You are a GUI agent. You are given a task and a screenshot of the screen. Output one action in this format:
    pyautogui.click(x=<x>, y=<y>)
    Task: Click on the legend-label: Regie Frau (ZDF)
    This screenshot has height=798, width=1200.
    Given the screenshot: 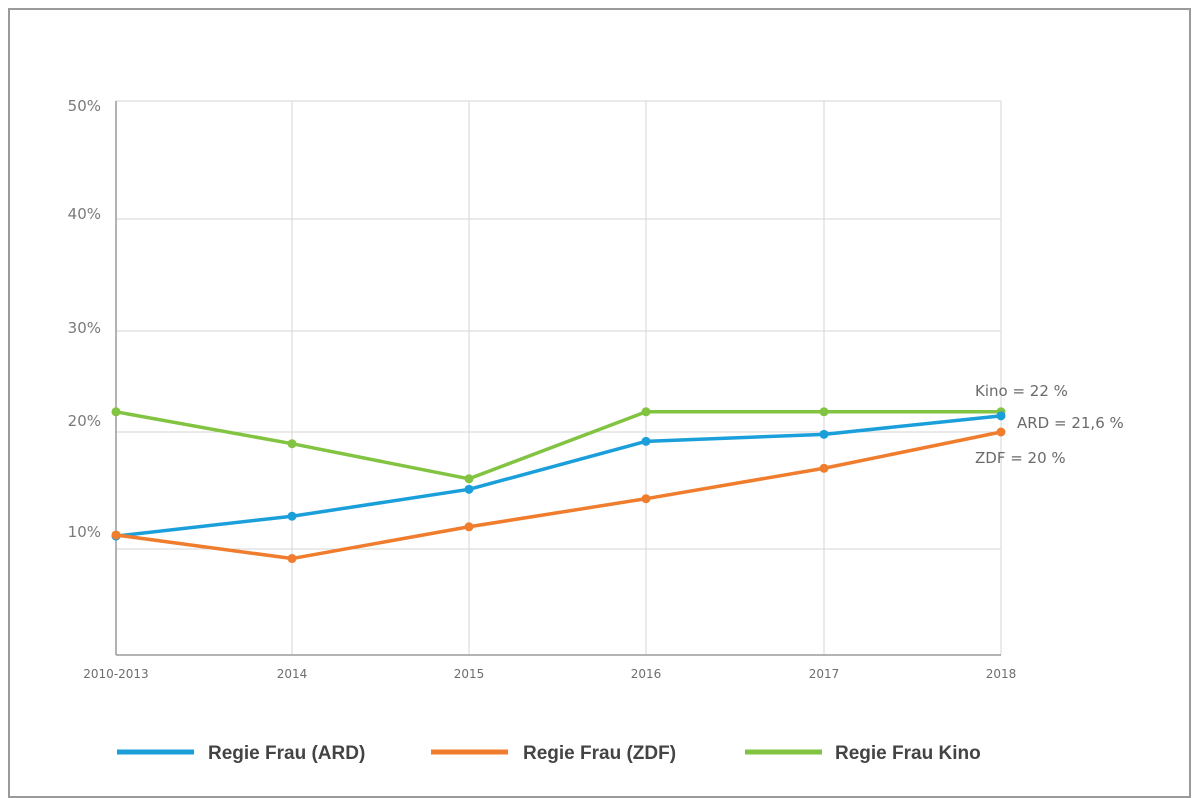 What is the action you would take?
    pyautogui.click(x=599, y=753)
    